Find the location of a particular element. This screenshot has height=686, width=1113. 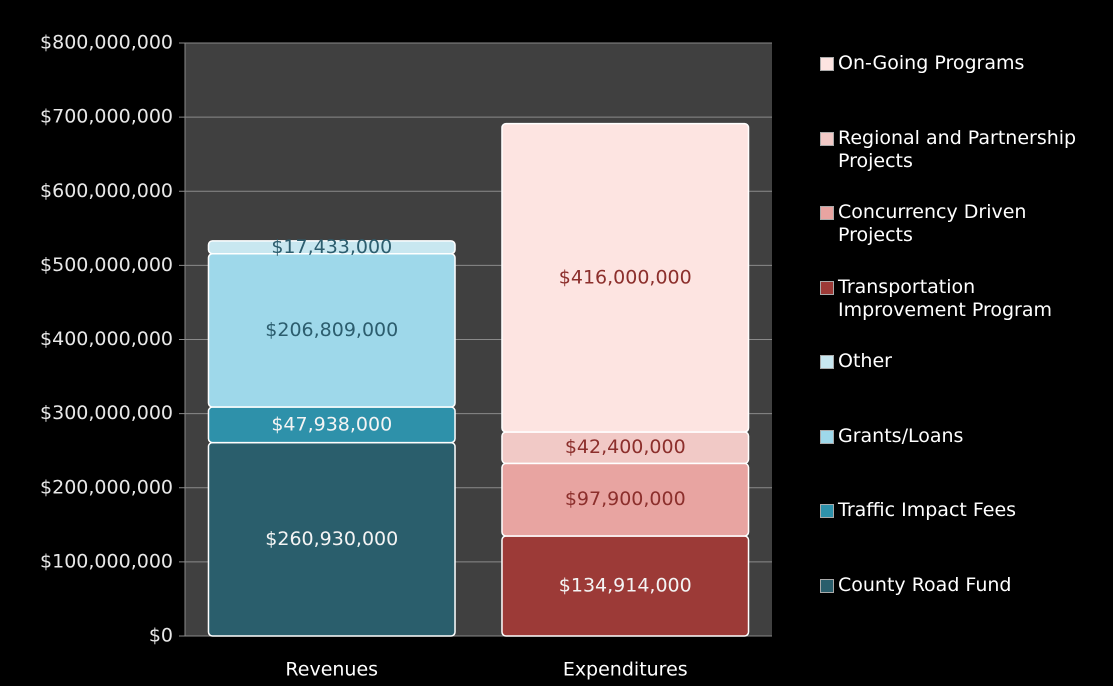

y-tick-label: $200,000,000 is located at coordinates (106, 487).